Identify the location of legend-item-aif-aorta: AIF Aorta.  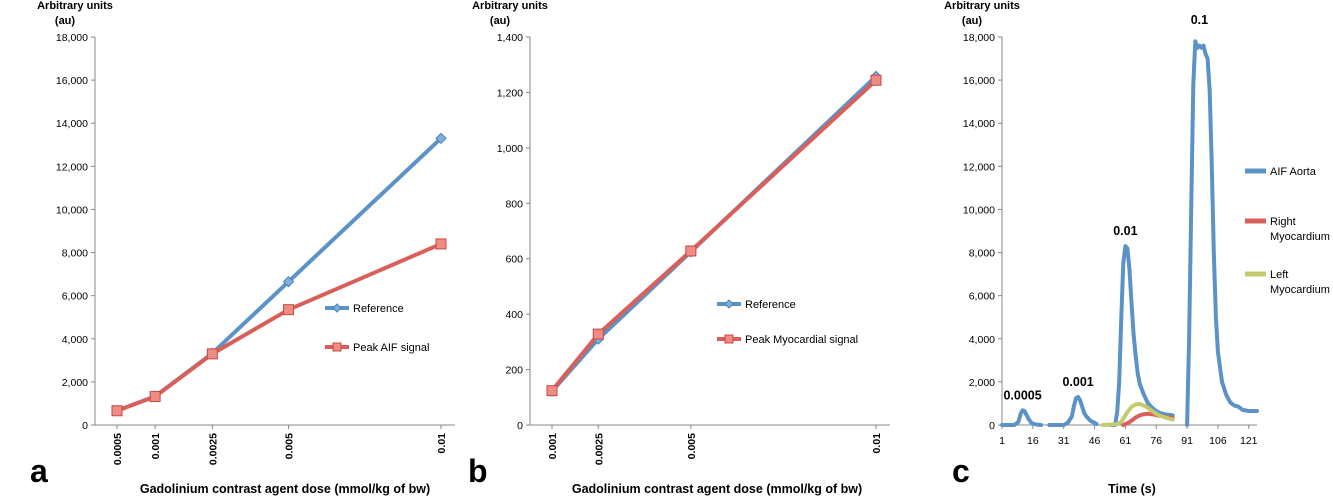
(1281, 172).